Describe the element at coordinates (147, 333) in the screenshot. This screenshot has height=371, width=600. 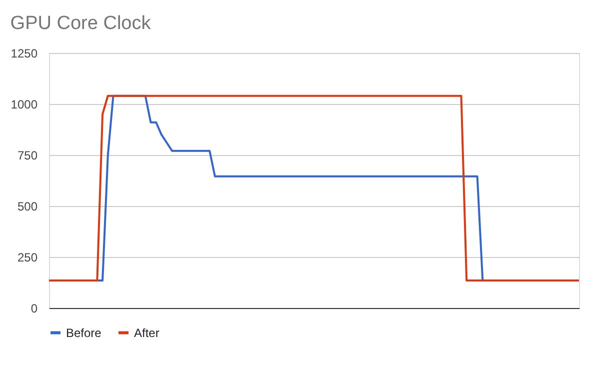
I see `legend-label: After` at that location.